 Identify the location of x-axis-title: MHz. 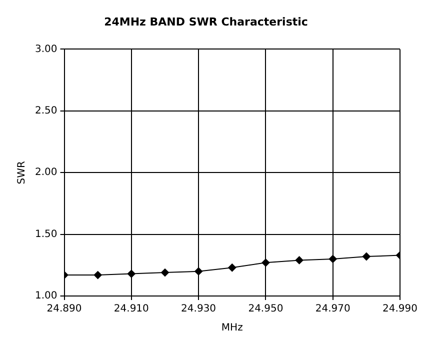
(232, 328).